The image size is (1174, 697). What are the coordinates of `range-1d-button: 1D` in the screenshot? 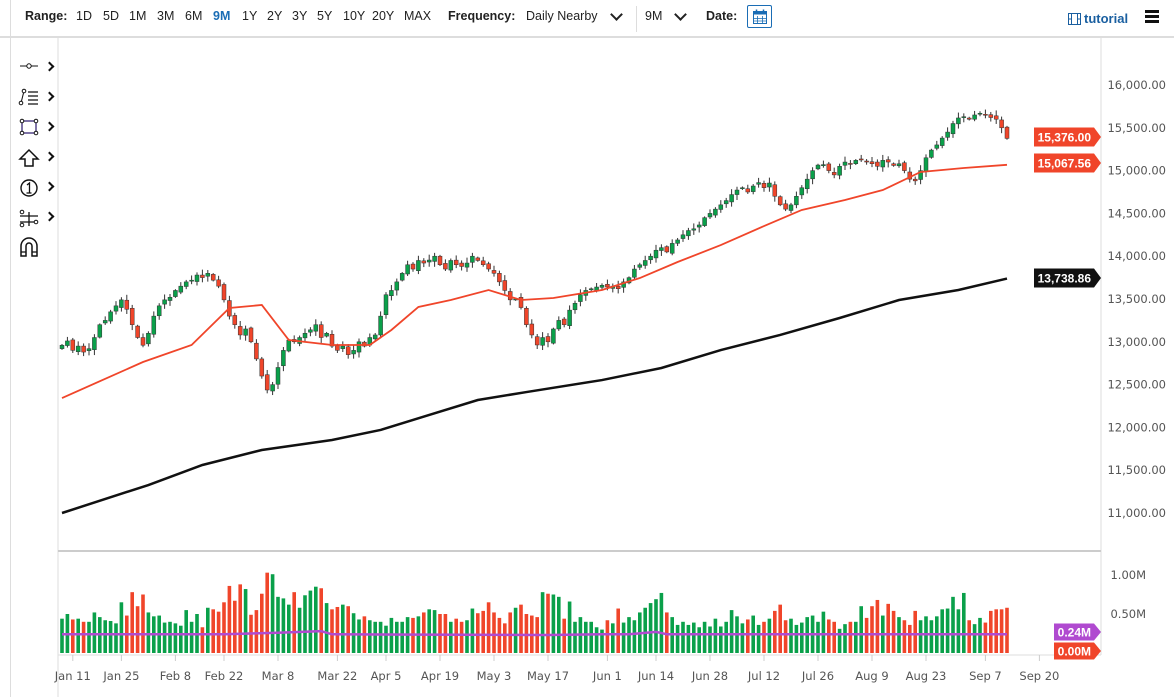 It's located at (84, 16).